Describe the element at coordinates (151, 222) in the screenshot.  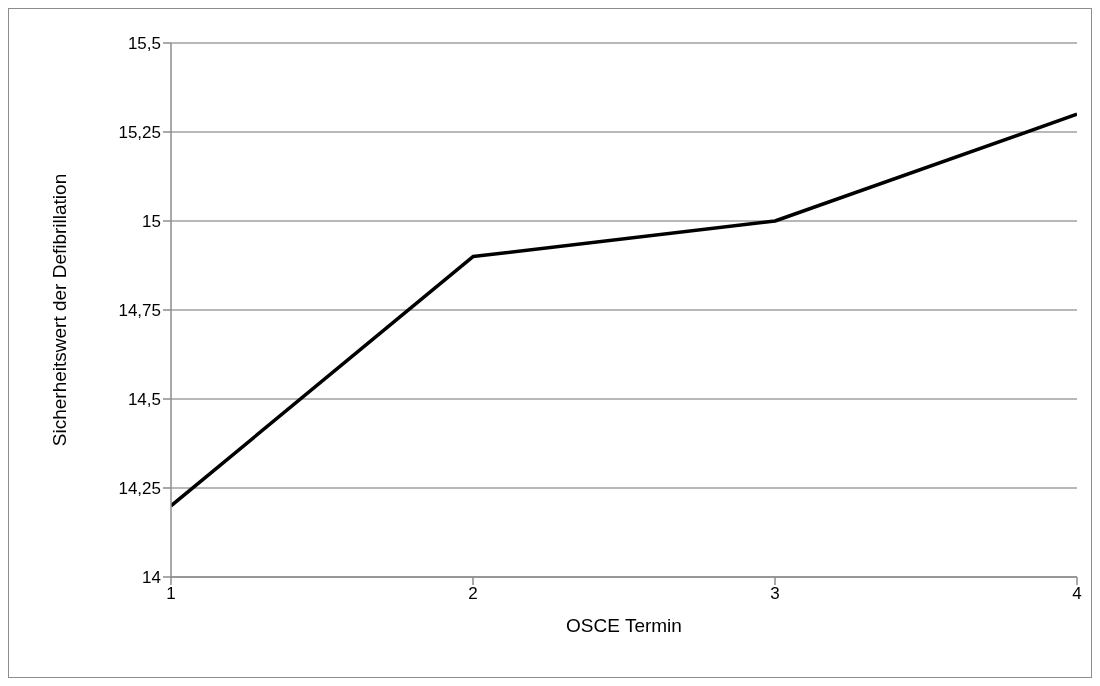
I see `y-tick-label: 15` at that location.